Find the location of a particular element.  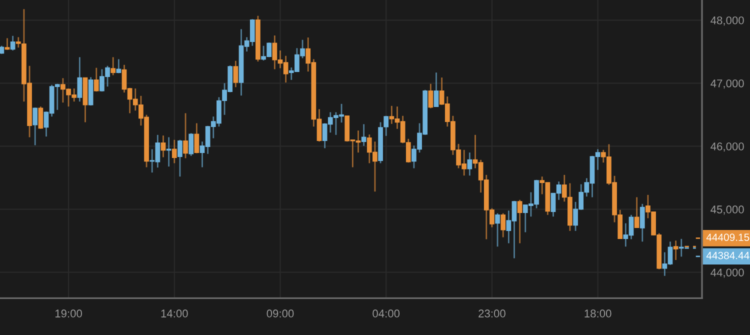

x-tick-label: 09:00 is located at coordinates (280, 314).